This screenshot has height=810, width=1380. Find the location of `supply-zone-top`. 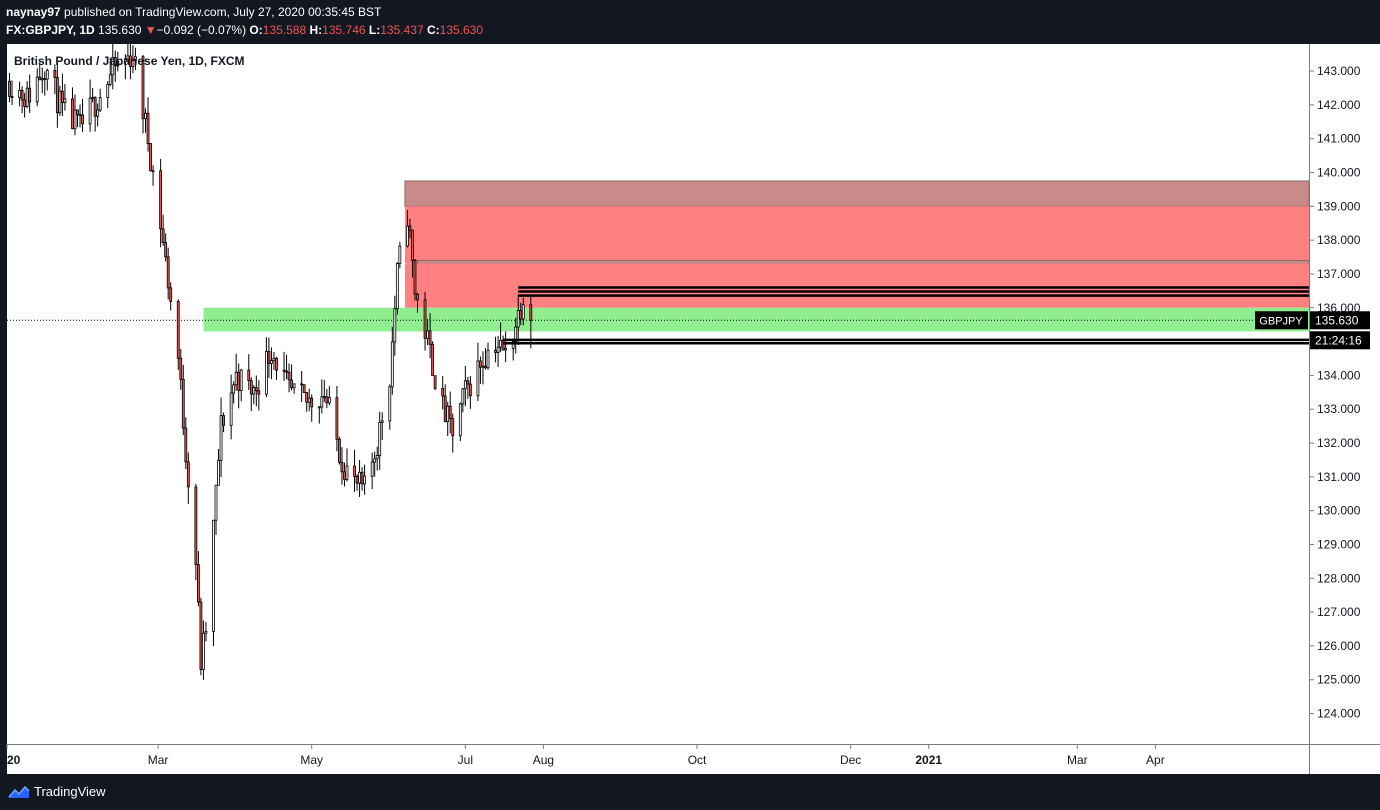

supply-zone-top is located at coordinates (857, 193).